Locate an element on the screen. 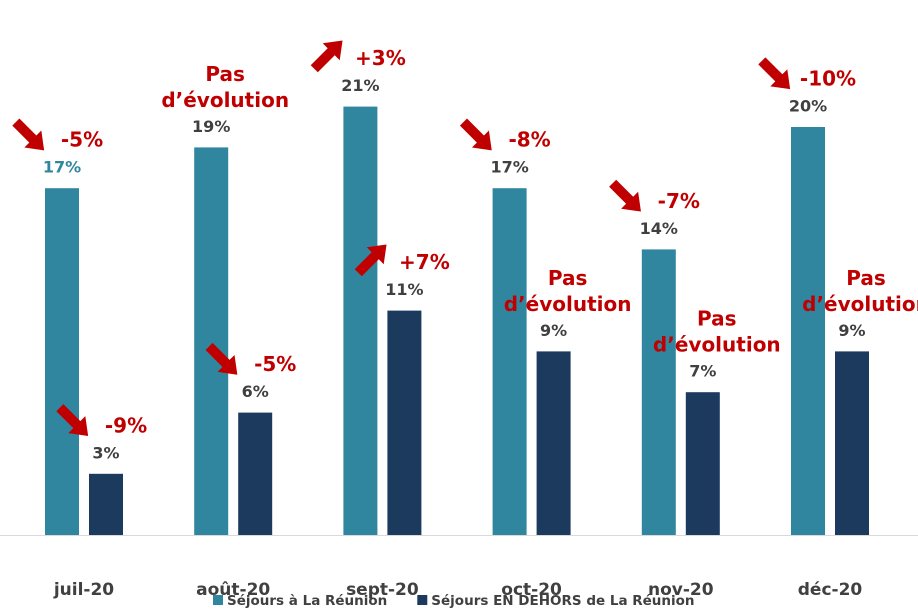  annotation: -10% is located at coordinates (828, 79).